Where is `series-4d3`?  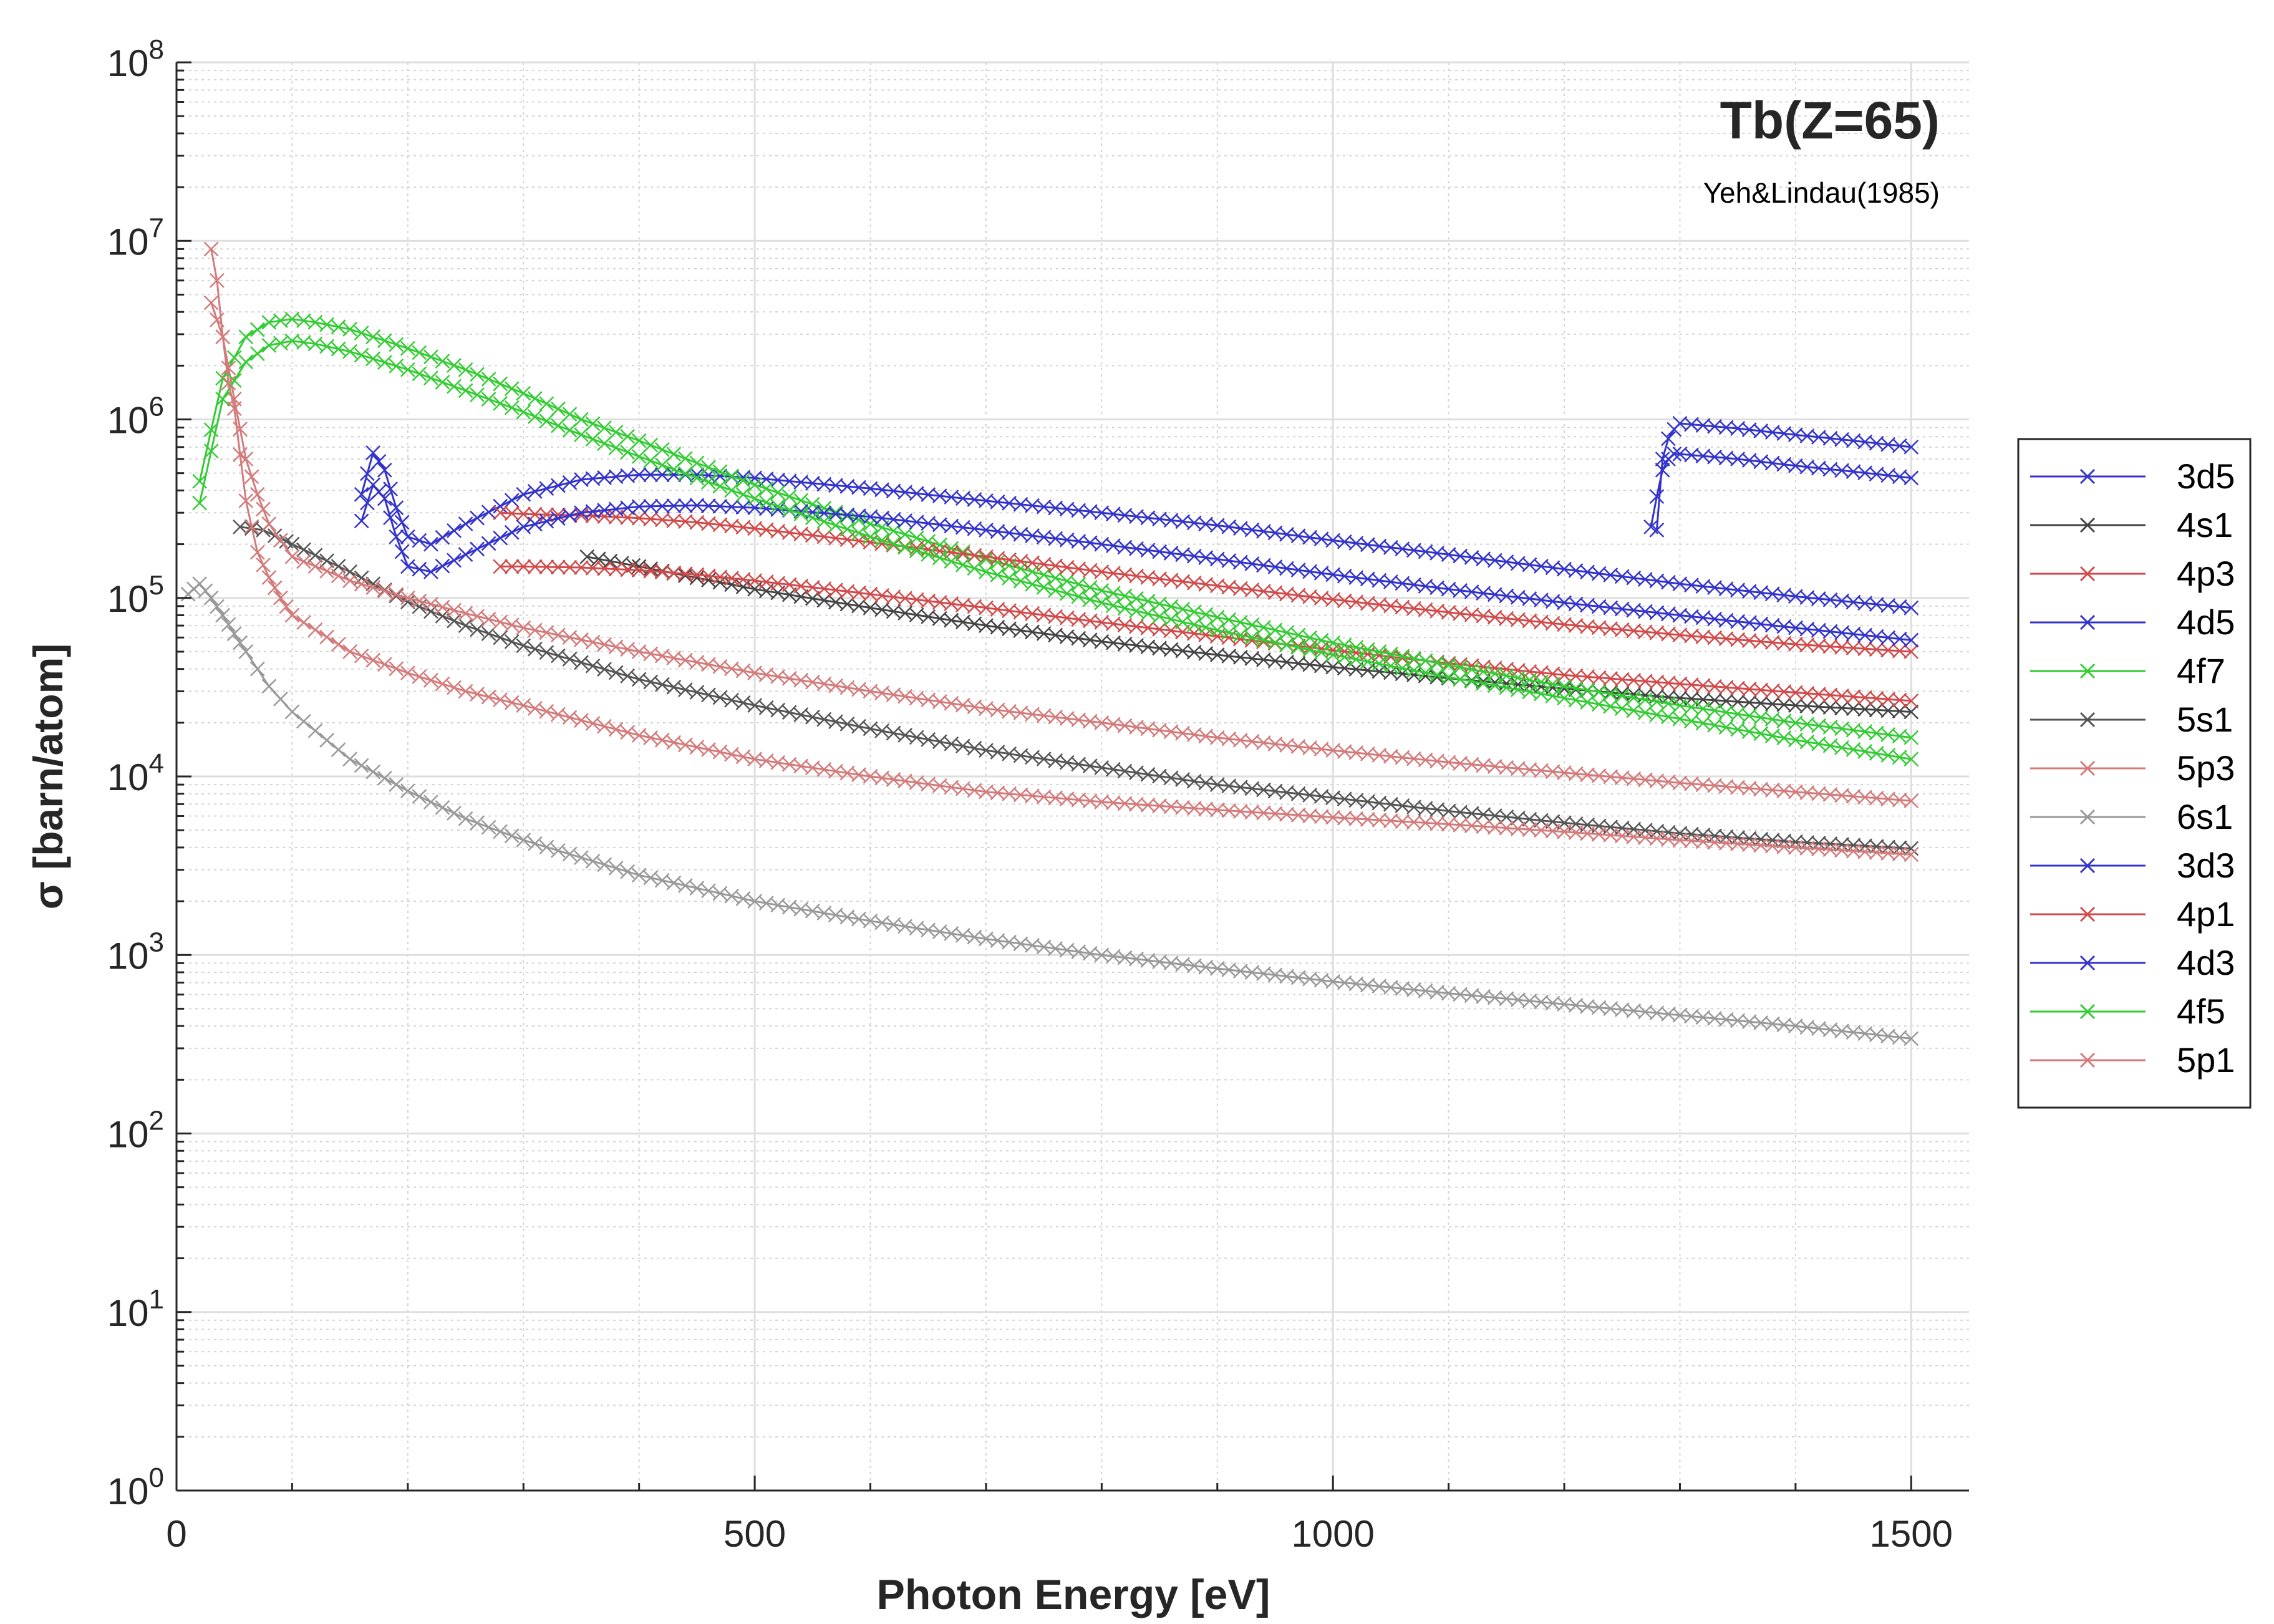
series-4d3 is located at coordinates (1136, 562).